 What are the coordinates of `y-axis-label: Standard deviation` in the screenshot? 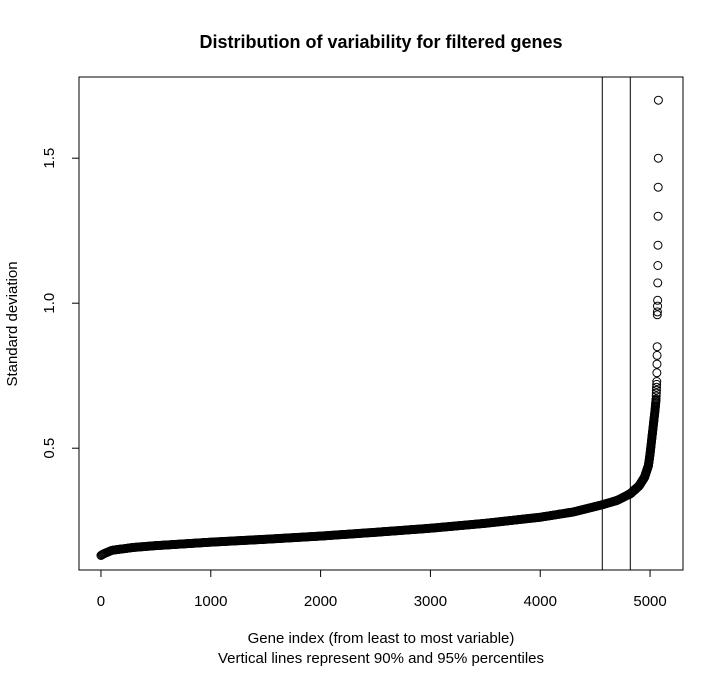 It's located at (12, 323).